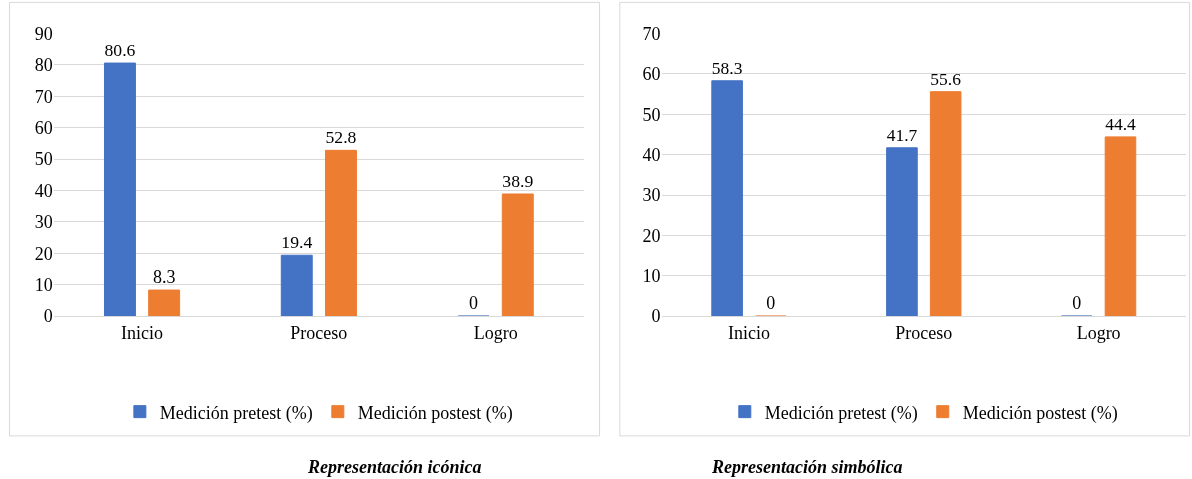  Describe the element at coordinates (43, 65) in the screenshot. I see `y-tick-label: 80` at that location.